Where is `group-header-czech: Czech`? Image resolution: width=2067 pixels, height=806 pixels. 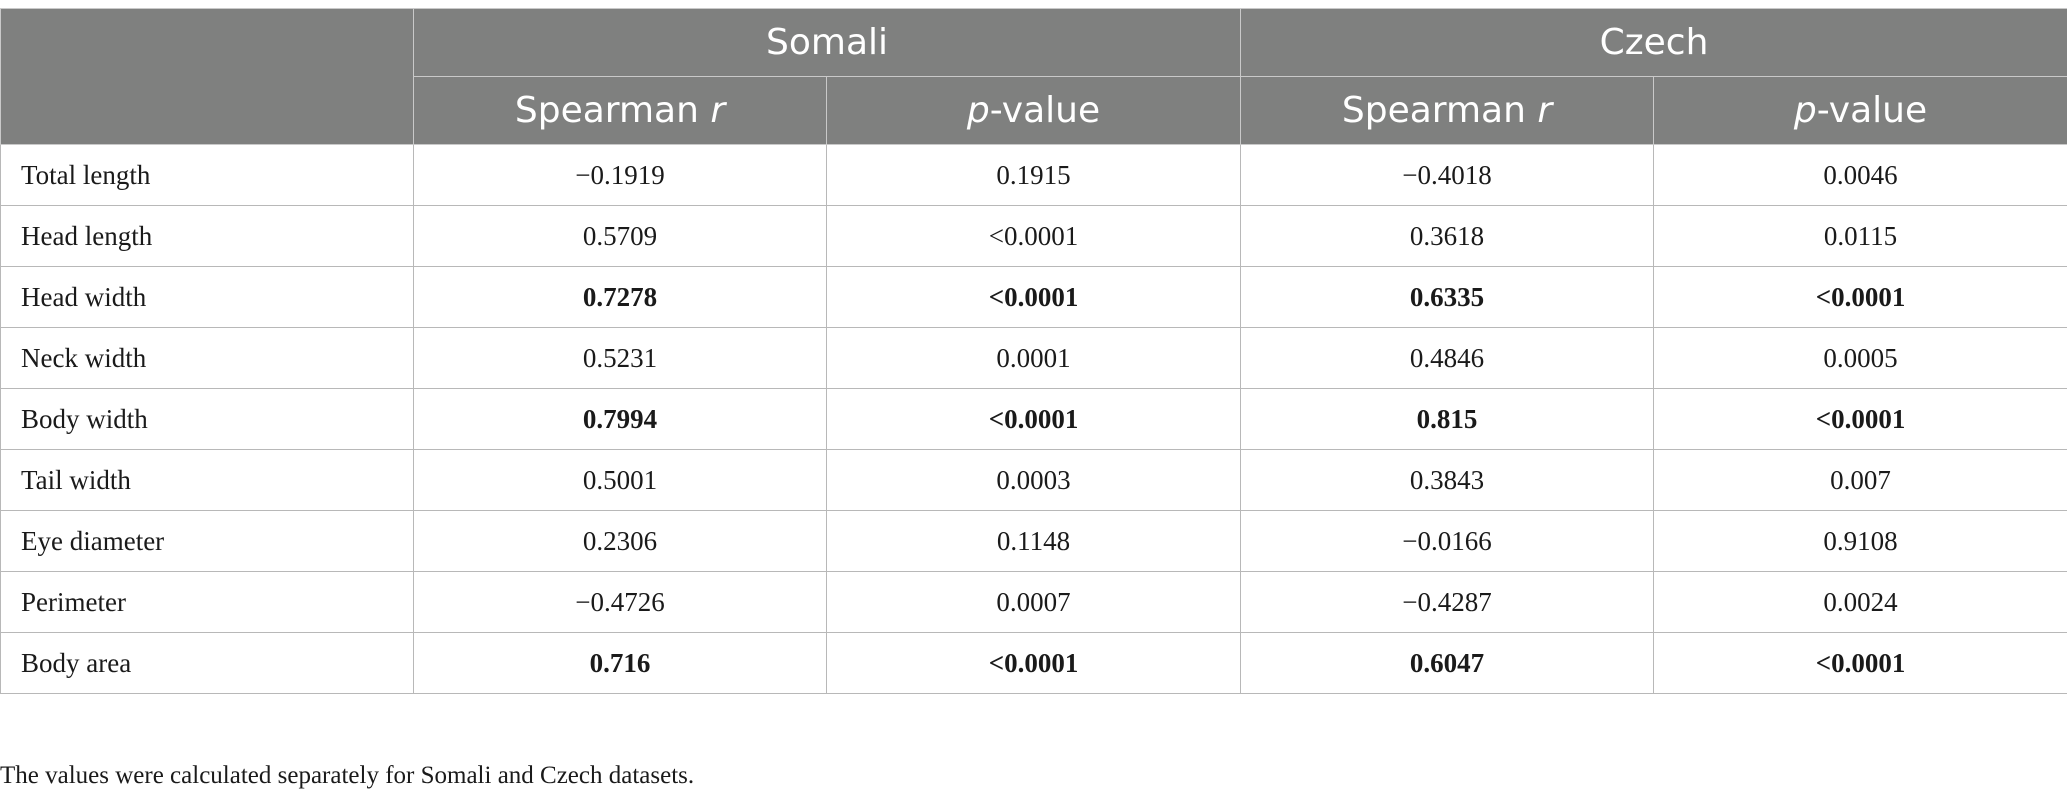 group-header-czech: Czech is located at coordinates (1653, 42).